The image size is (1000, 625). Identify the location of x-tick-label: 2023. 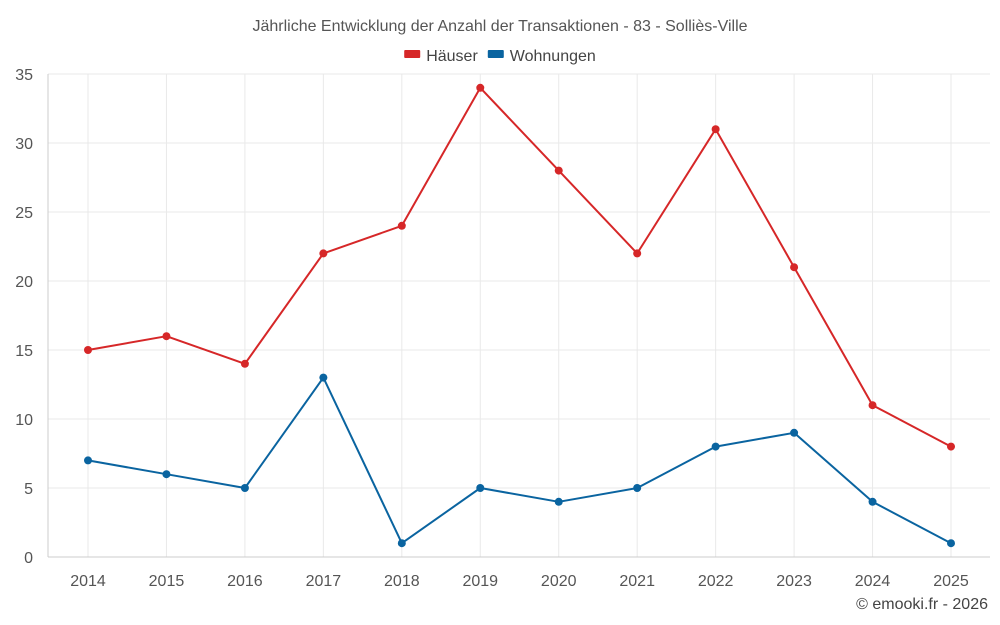
(794, 581).